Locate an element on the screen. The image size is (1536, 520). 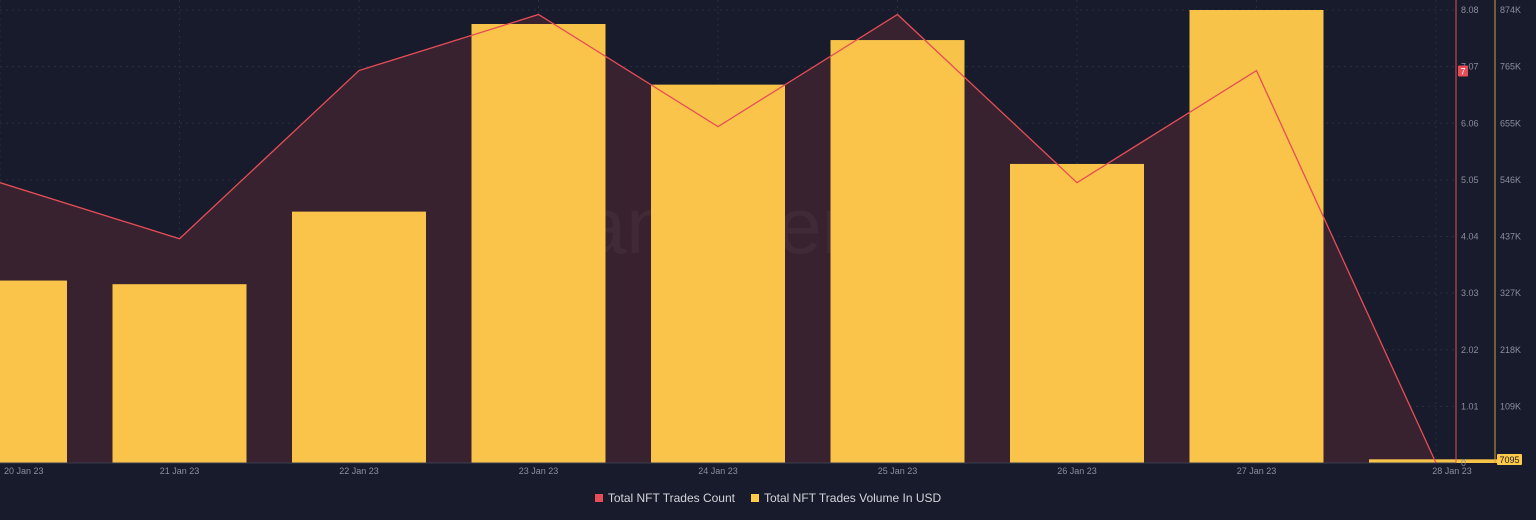
x-tick-label: 22 Jan 23 is located at coordinates (359, 471).